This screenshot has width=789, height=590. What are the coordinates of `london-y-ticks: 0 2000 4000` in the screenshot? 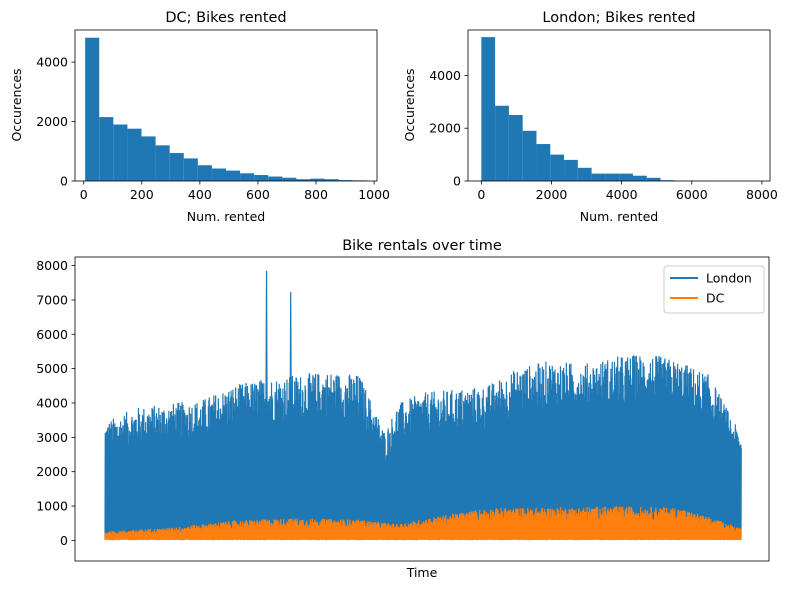 It's located at (448, 128).